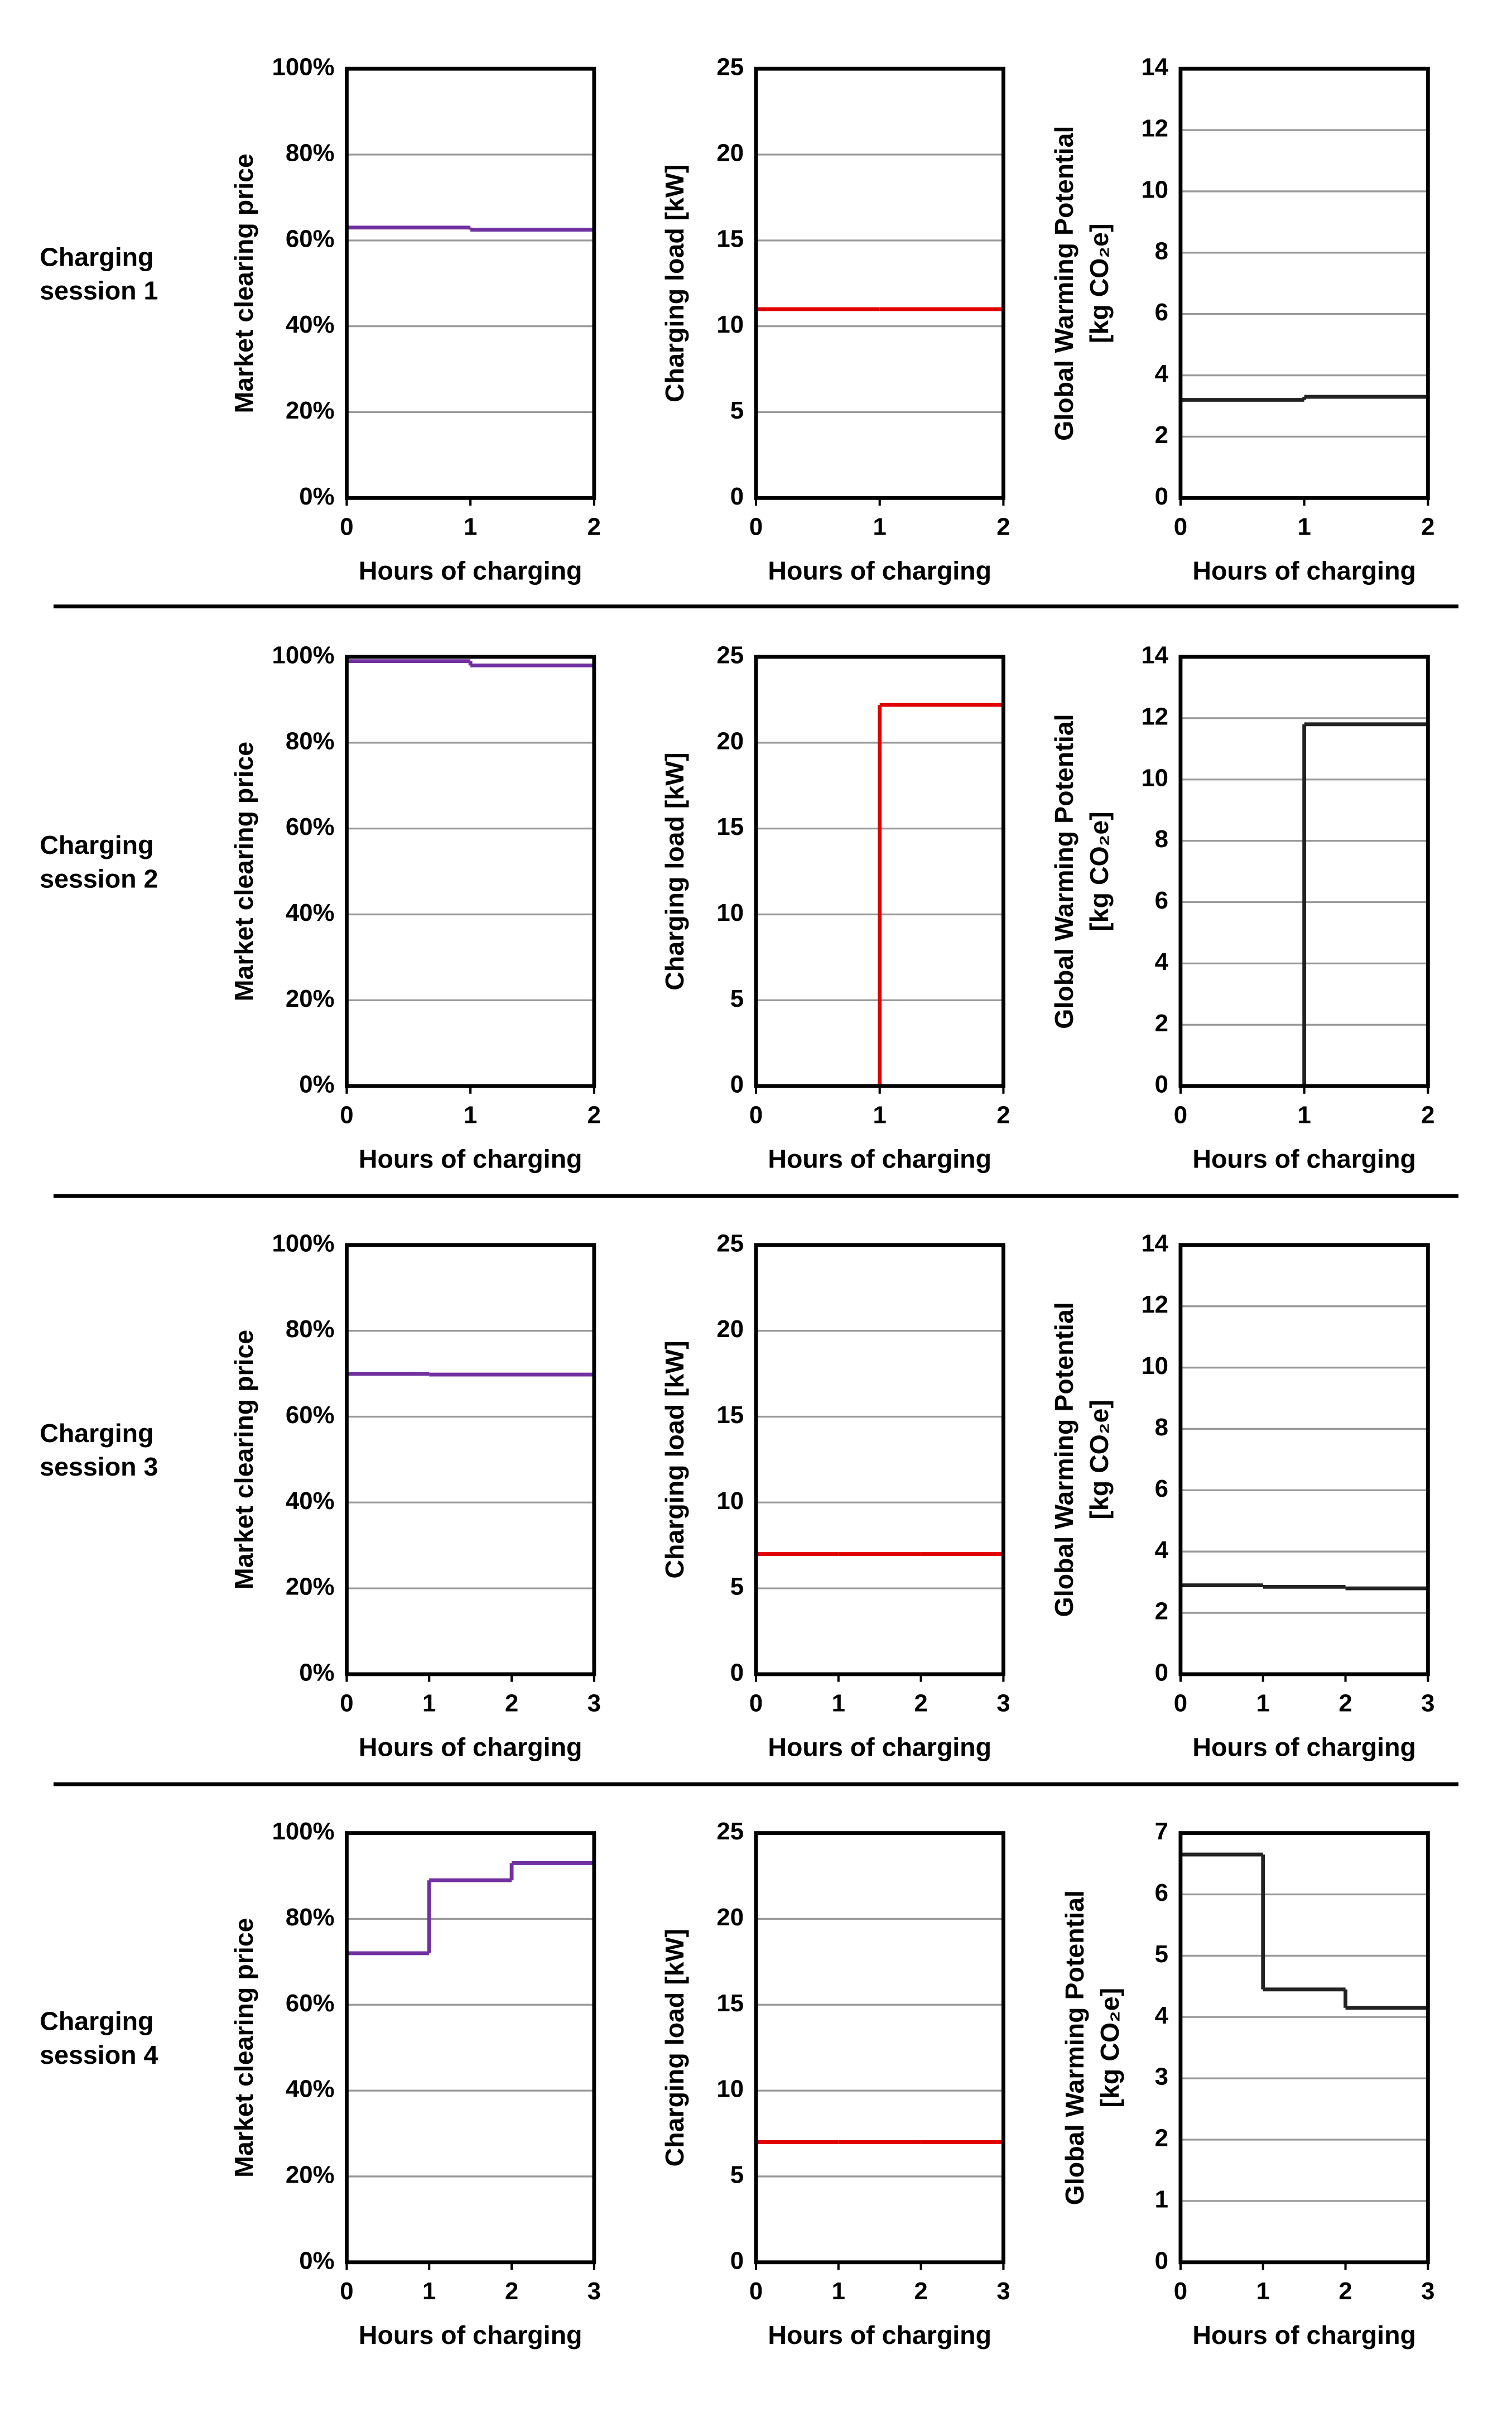 The width and height of the screenshot is (1512, 2412). I want to click on session-label-box: Charging session 4, so click(99, 2038).